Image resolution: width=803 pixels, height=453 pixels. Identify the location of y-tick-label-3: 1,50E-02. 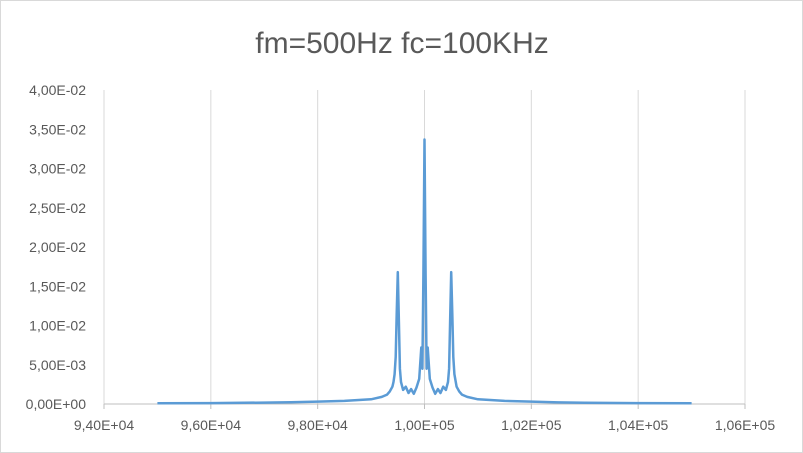
(57, 286).